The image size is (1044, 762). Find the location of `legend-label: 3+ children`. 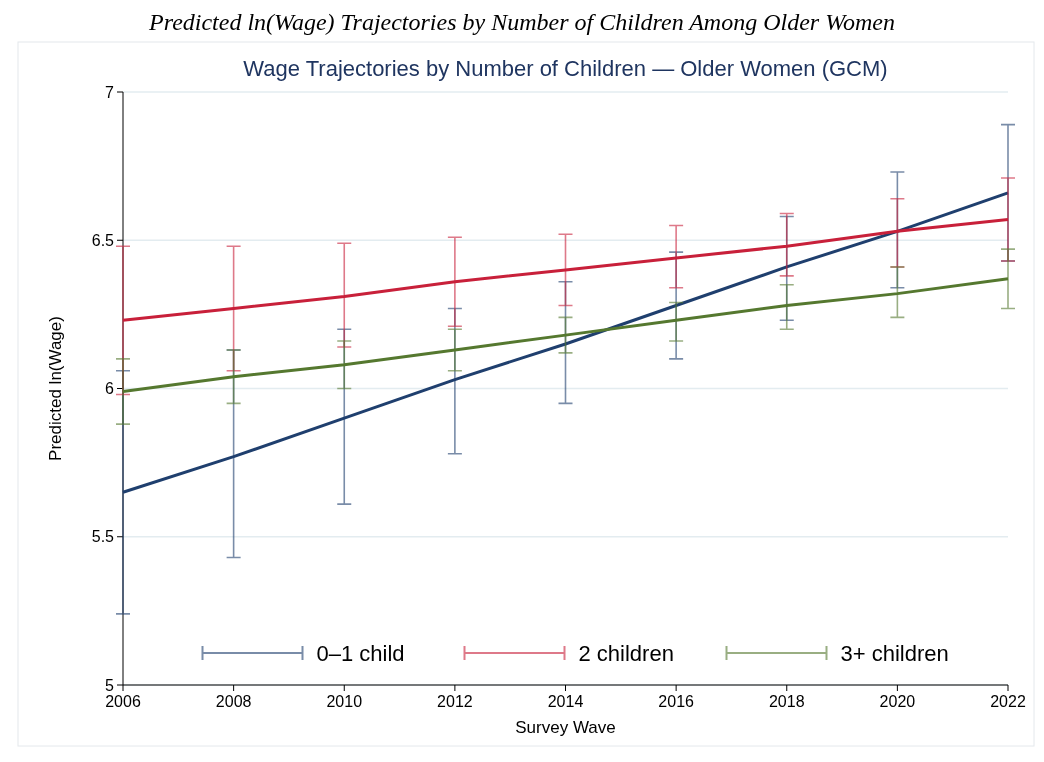

legend-label: 3+ children is located at coordinates (894, 653).